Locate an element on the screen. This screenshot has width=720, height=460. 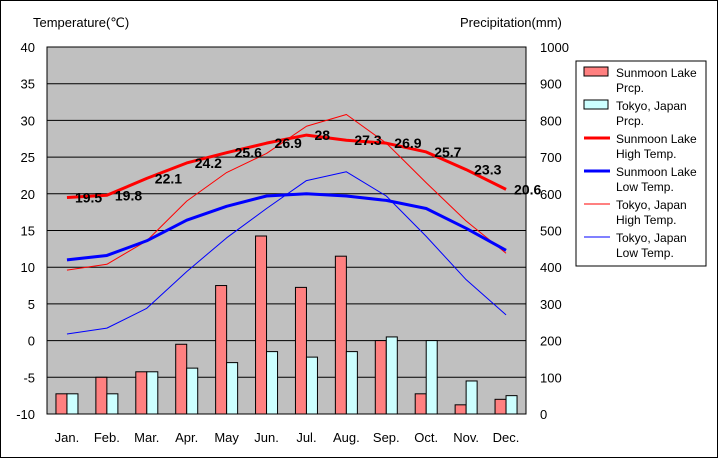
x-tick-label-5: Jun. is located at coordinates (266, 437).